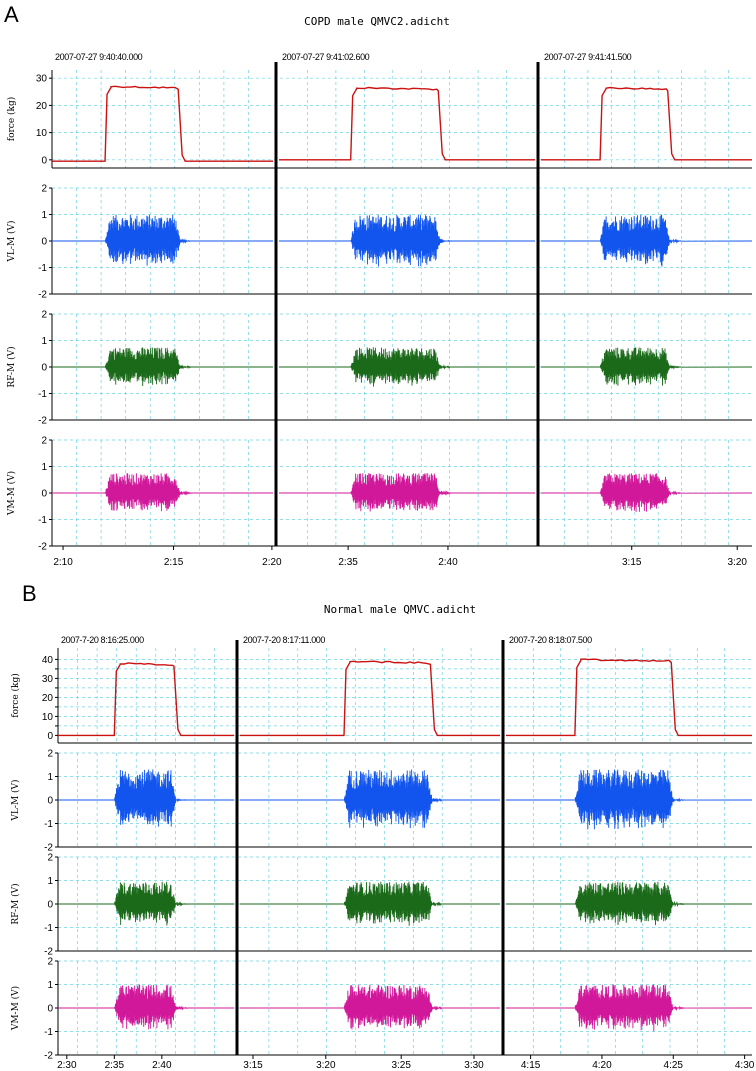 This screenshot has height=1071, width=756. What do you see at coordinates (102, 640) in the screenshot?
I see `timestamp-label: 2007-7-20 8:16:25.000` at bounding box center [102, 640].